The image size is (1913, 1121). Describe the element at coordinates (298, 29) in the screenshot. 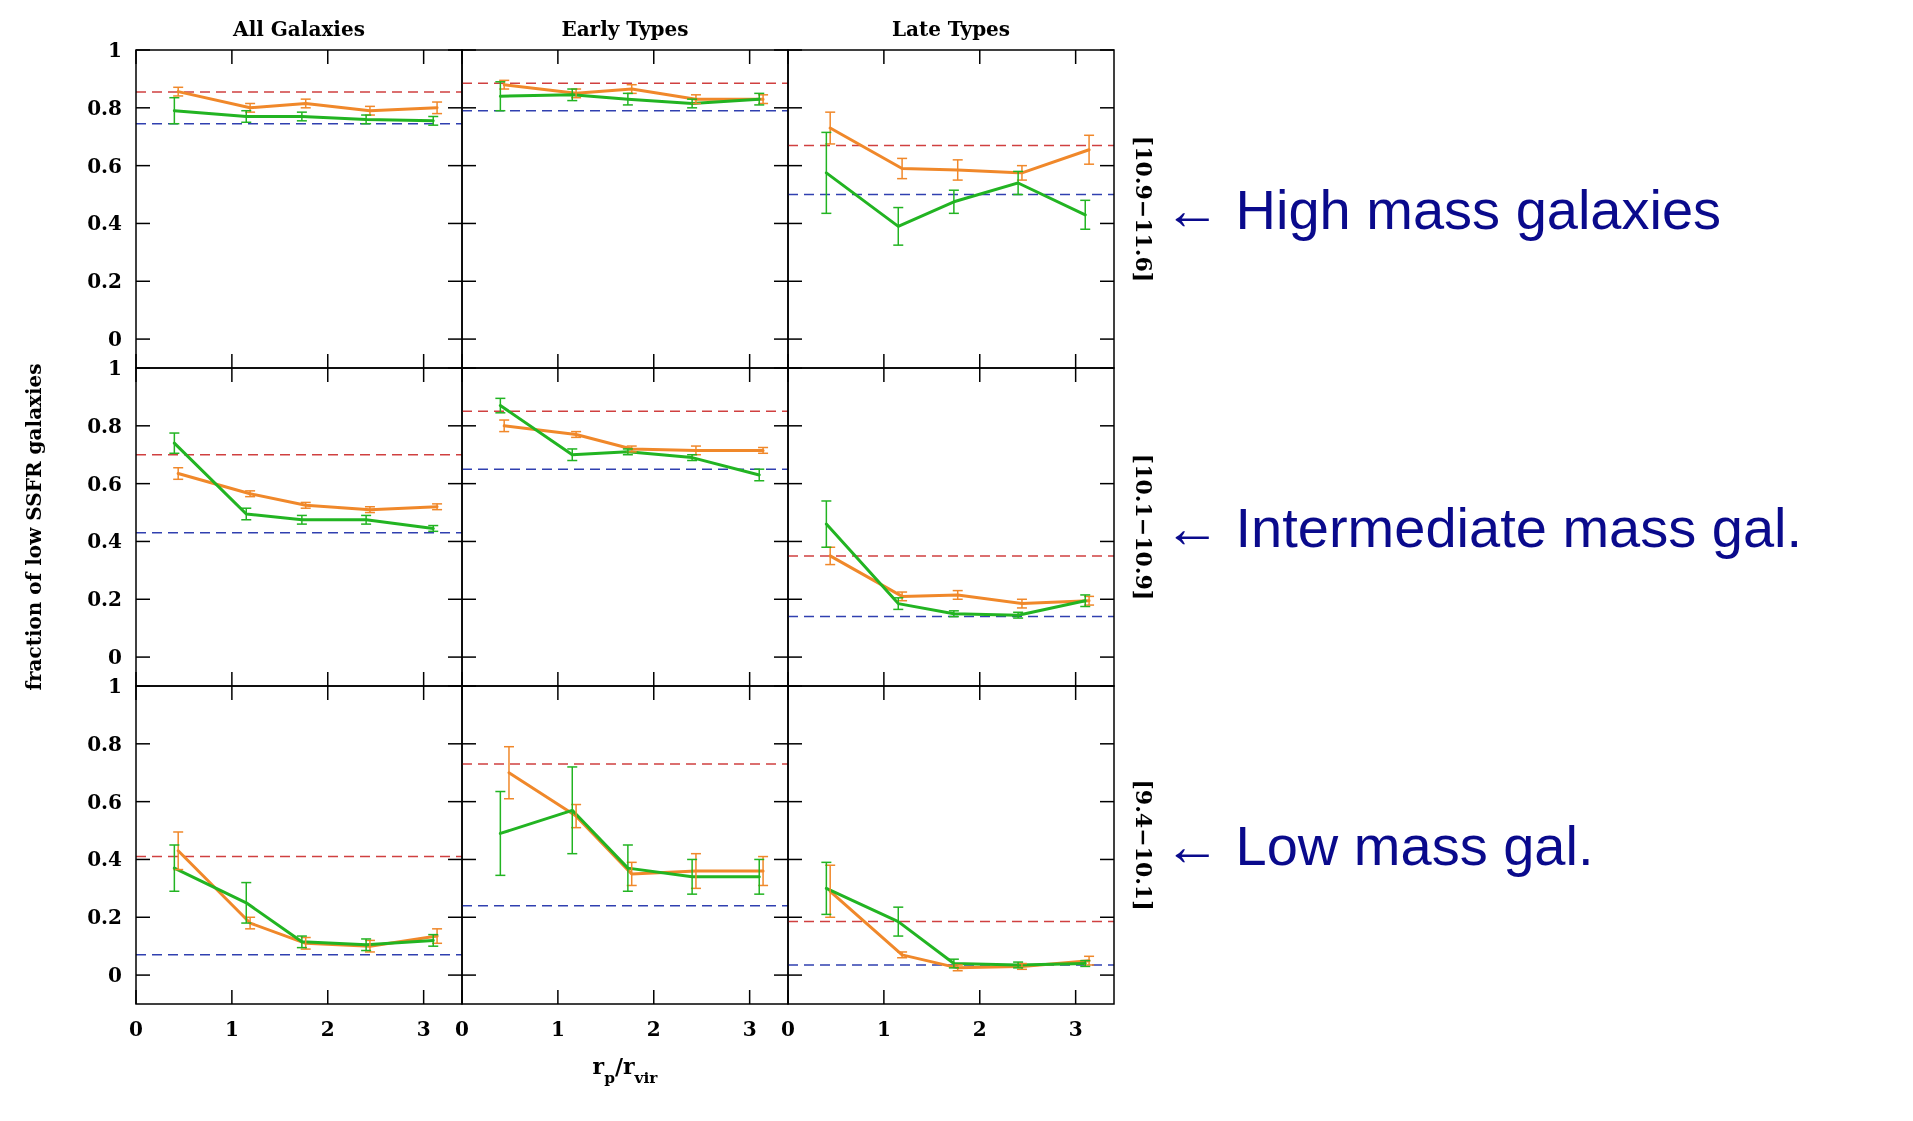

I see `chart-title: All Galaxies` at that location.